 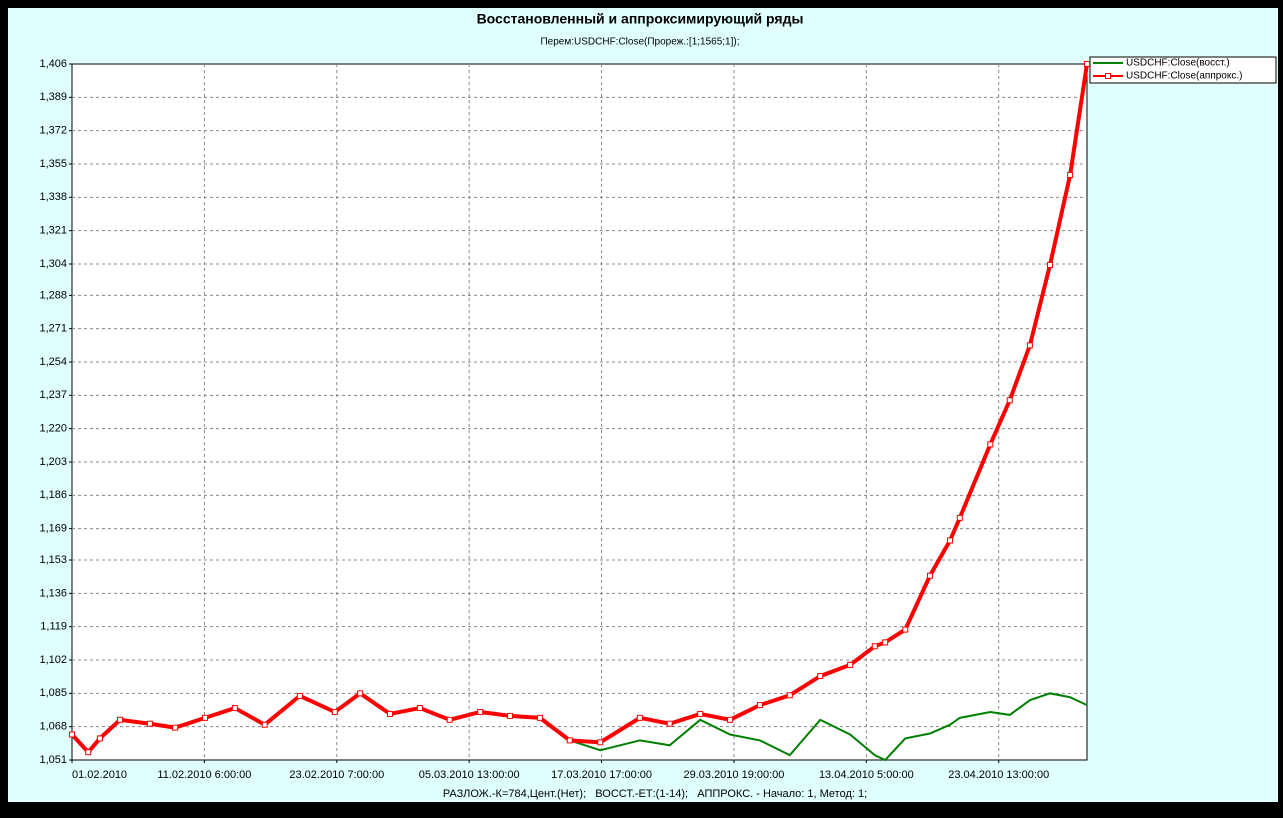 I want to click on chart-title: Восстановленный и аппроксимирующий ряды, so click(x=640, y=19).